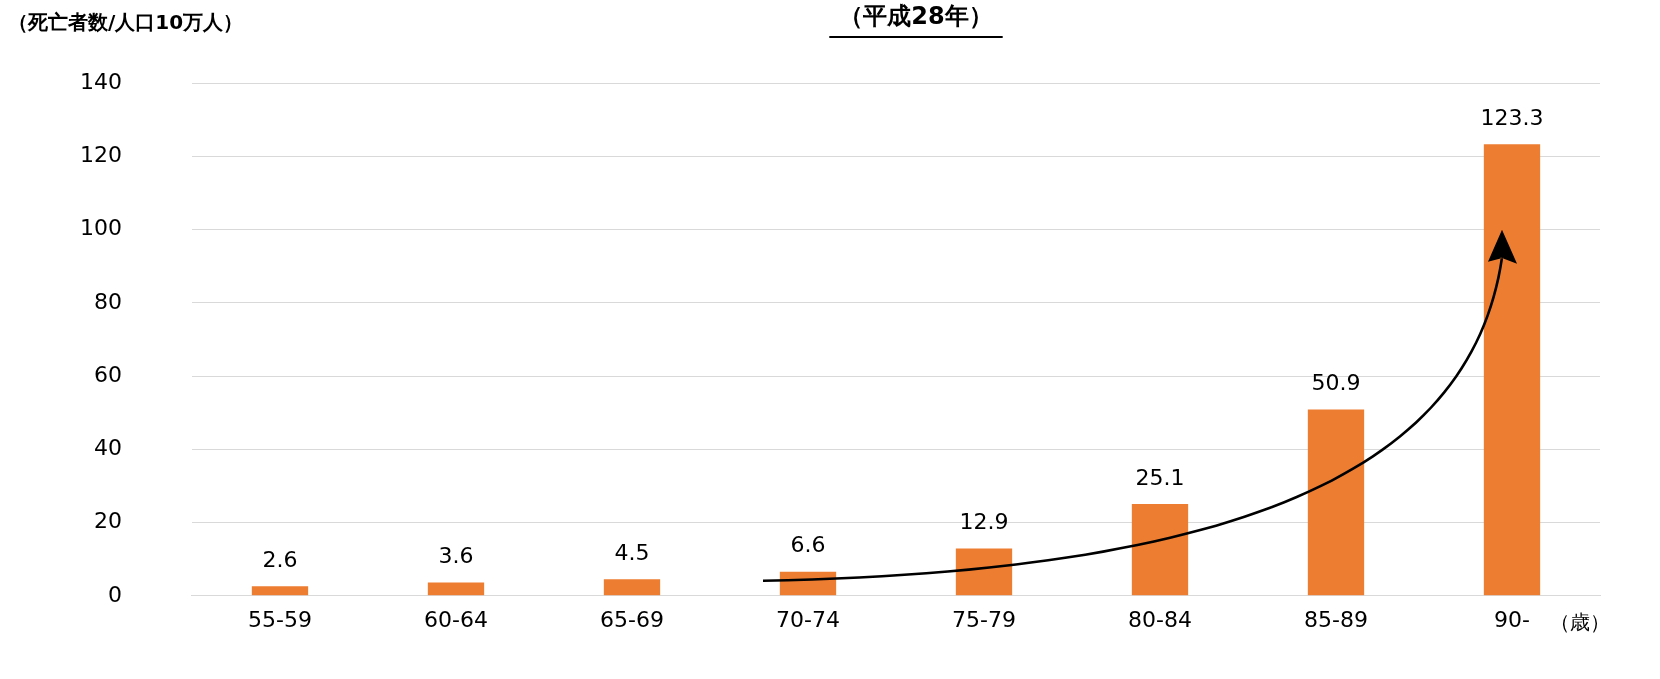 This screenshot has width=1660, height=679. What do you see at coordinates (984, 619) in the screenshot?
I see `x-tick-label: 75-79` at bounding box center [984, 619].